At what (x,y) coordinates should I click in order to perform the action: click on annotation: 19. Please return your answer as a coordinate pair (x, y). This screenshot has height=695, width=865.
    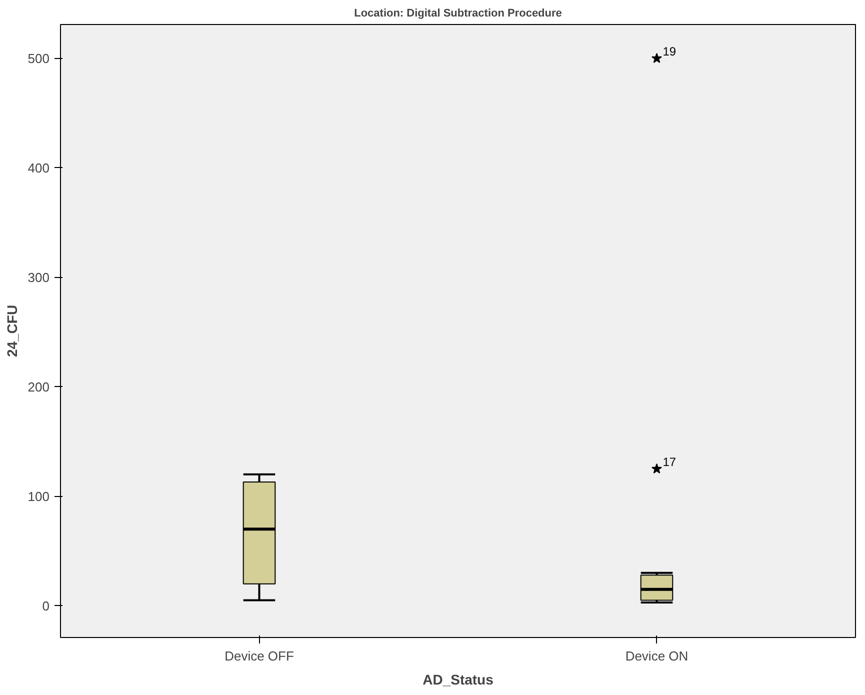
    Looking at the image, I should click on (669, 51).